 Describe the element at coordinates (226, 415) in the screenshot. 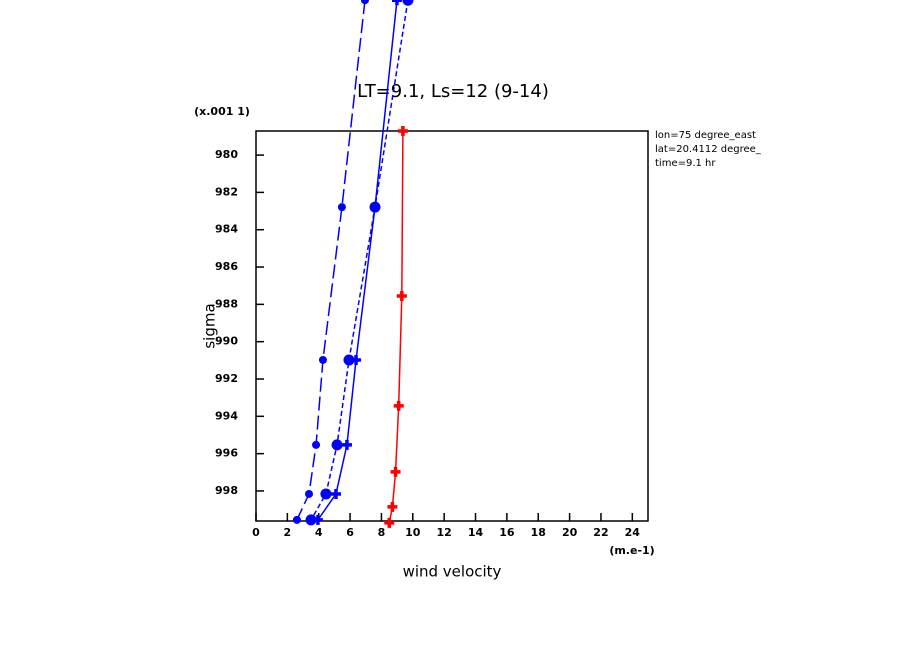

I see `y-tick-label: 994` at that location.